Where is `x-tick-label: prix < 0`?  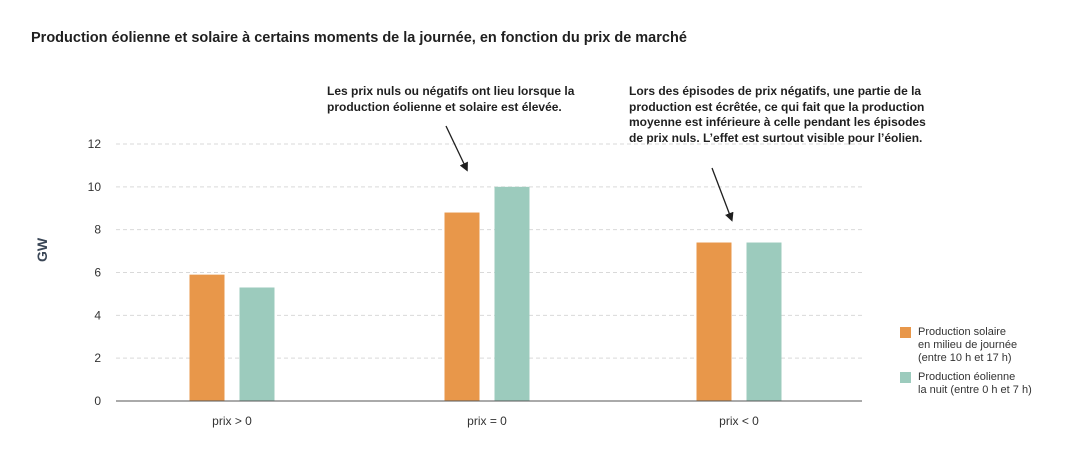 x-tick-label: prix < 0 is located at coordinates (739, 421).